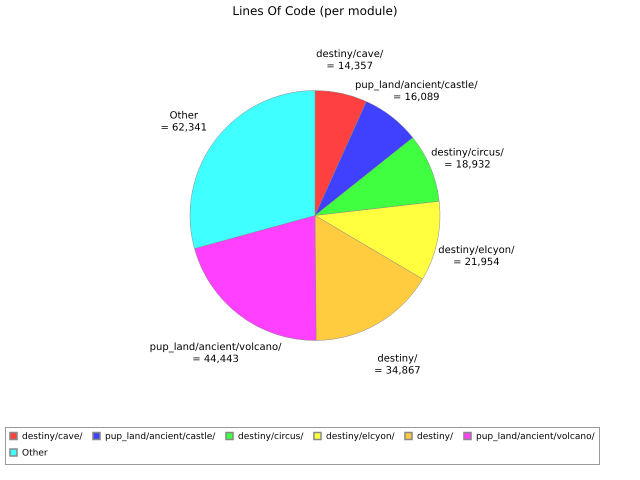 The width and height of the screenshot is (640, 480). Describe the element at coordinates (53, 437) in the screenshot. I see `legend-label: destiny/cave/` at that location.